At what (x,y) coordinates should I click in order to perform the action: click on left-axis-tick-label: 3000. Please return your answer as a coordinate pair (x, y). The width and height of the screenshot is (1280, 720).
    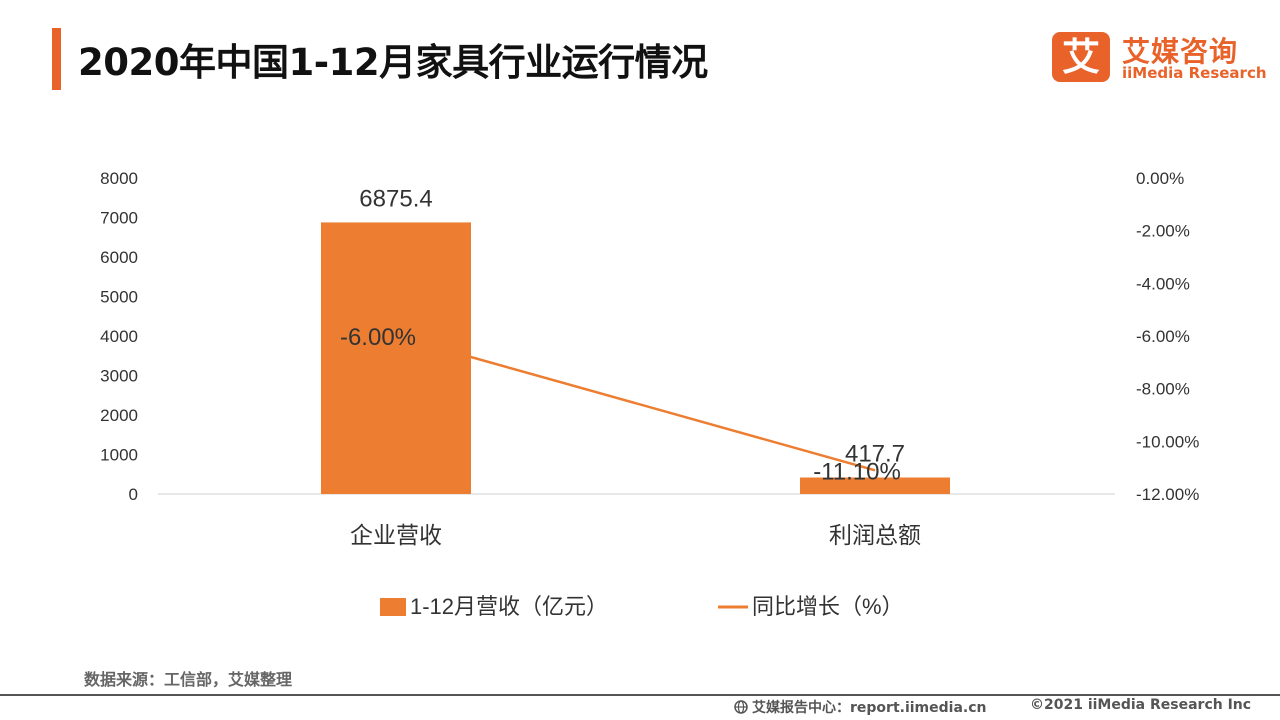
    Looking at the image, I should click on (119, 376).